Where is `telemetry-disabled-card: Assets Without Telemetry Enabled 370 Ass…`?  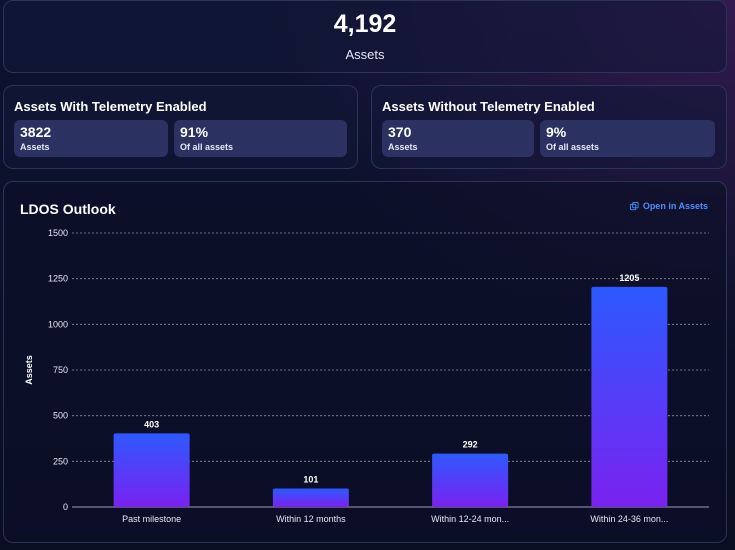
telemetry-disabled-card: Assets Without Telemetry Enabled 370 Ass… is located at coordinates (549, 127).